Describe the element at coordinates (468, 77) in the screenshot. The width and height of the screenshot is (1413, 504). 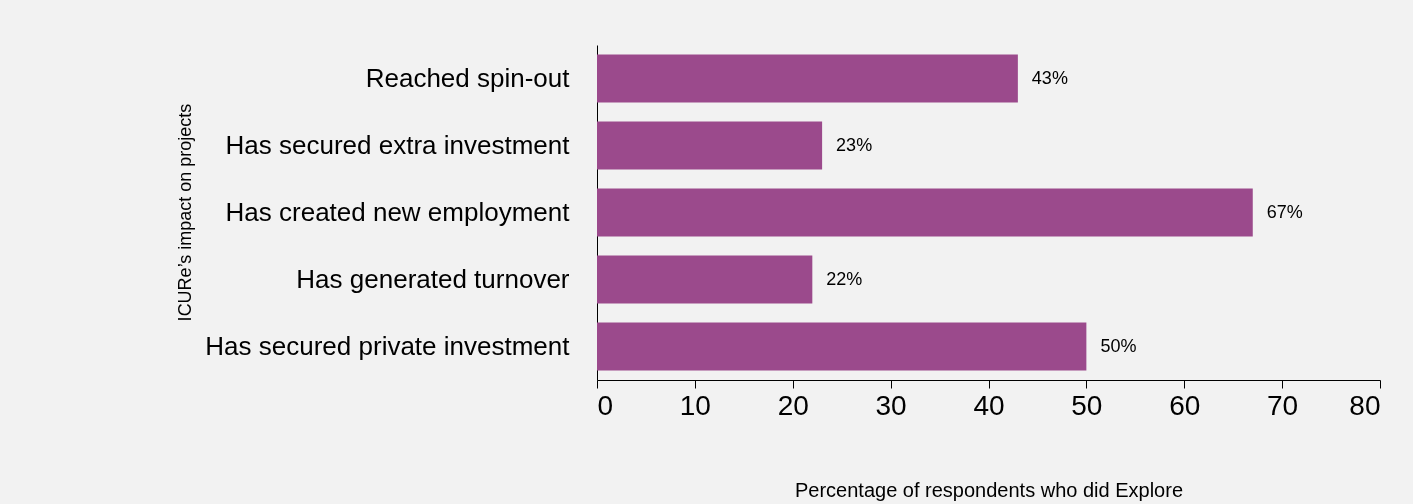
I see `y-tick-label: Reached spin-out` at that location.